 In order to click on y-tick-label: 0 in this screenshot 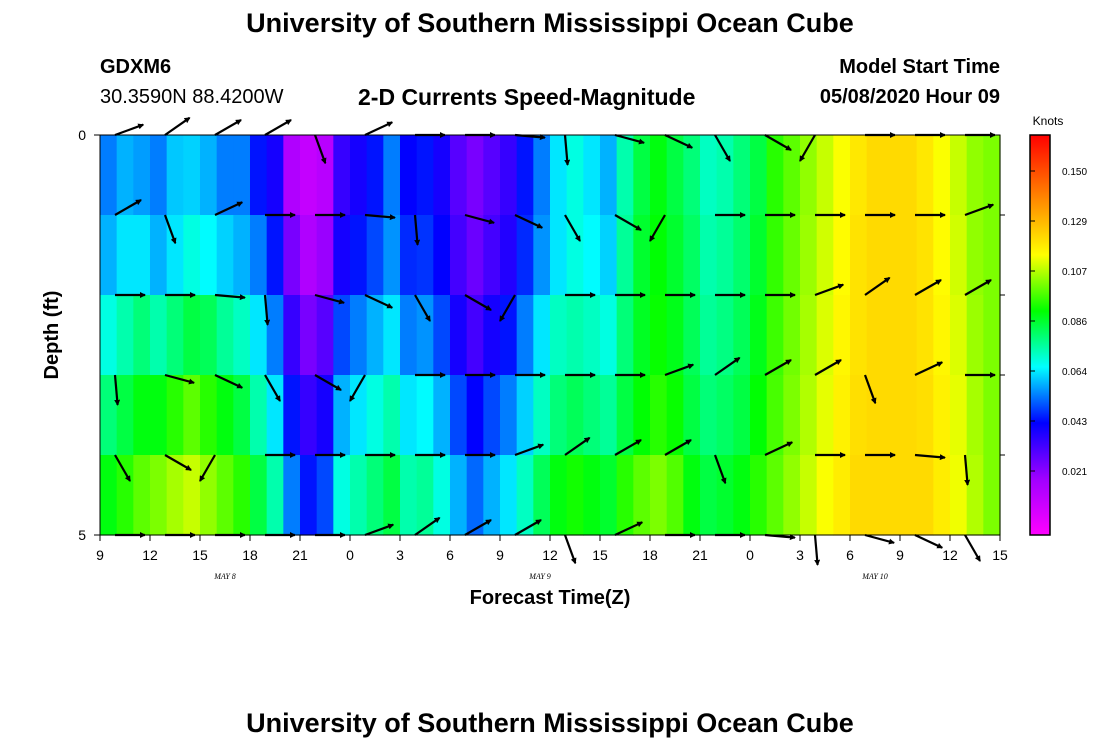, I will do `click(82, 135)`.